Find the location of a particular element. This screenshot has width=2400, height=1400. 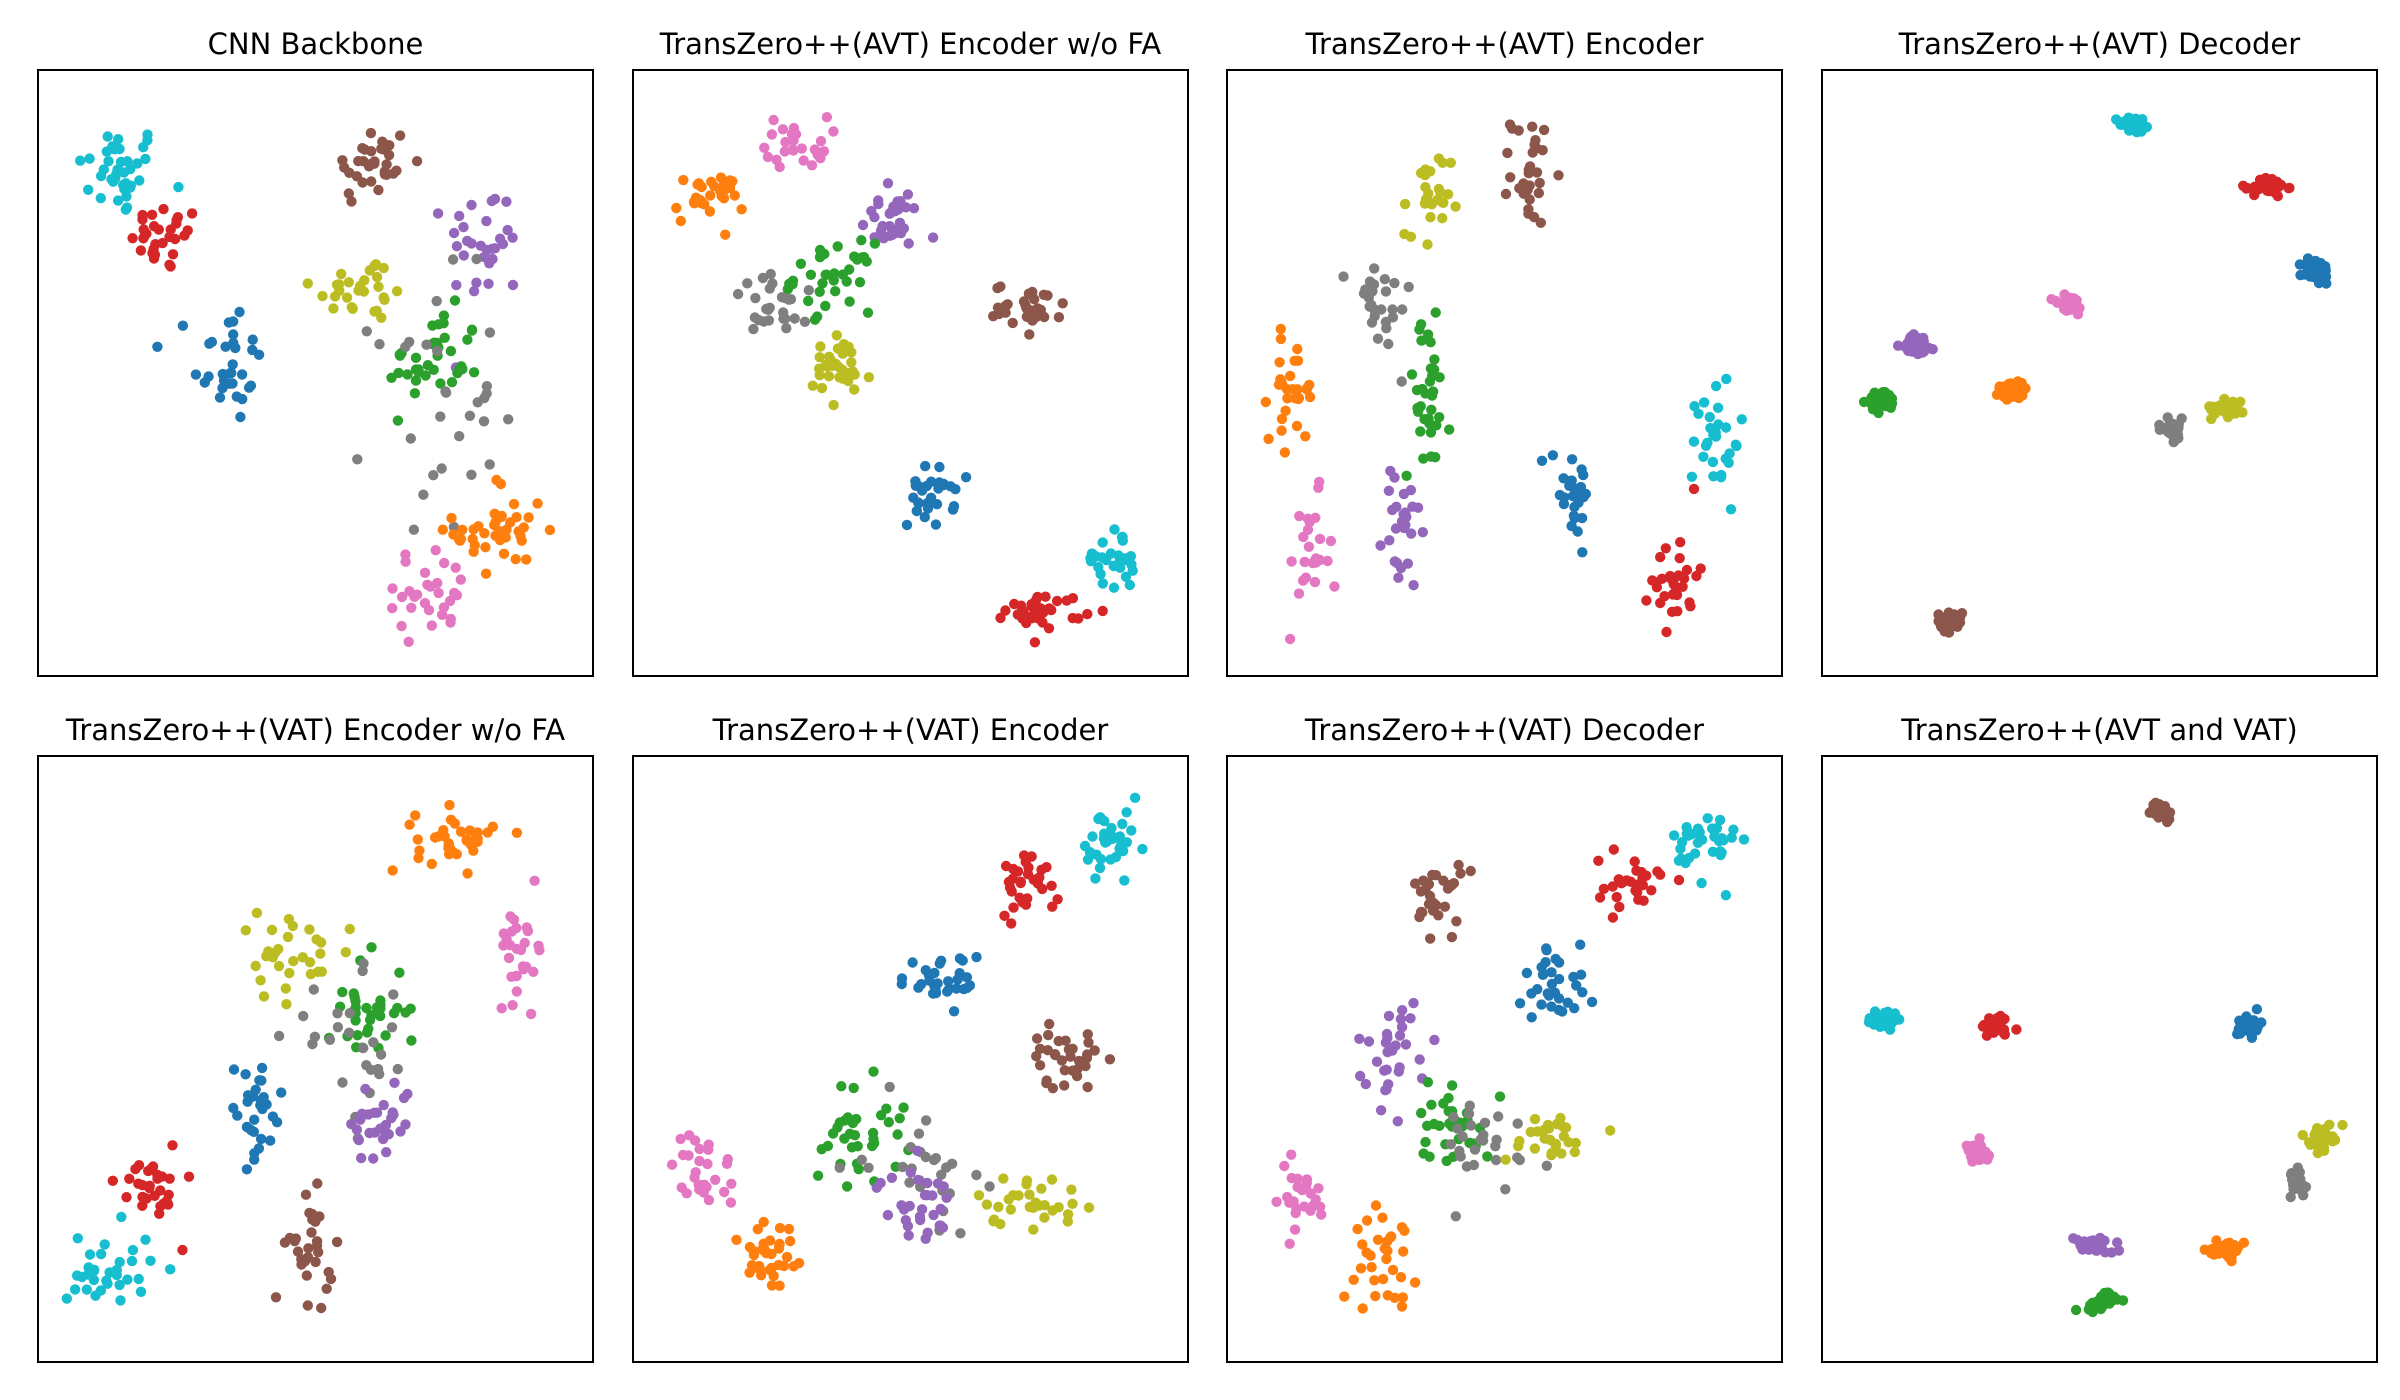

cluster-c6 is located at coordinates (1299, 1199).